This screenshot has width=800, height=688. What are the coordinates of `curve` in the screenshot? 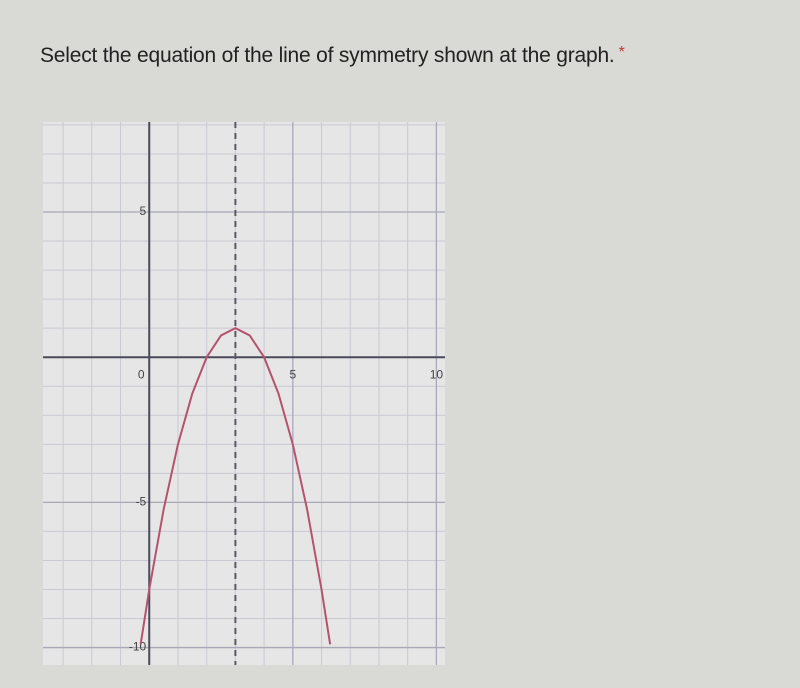 It's located at (235, 486).